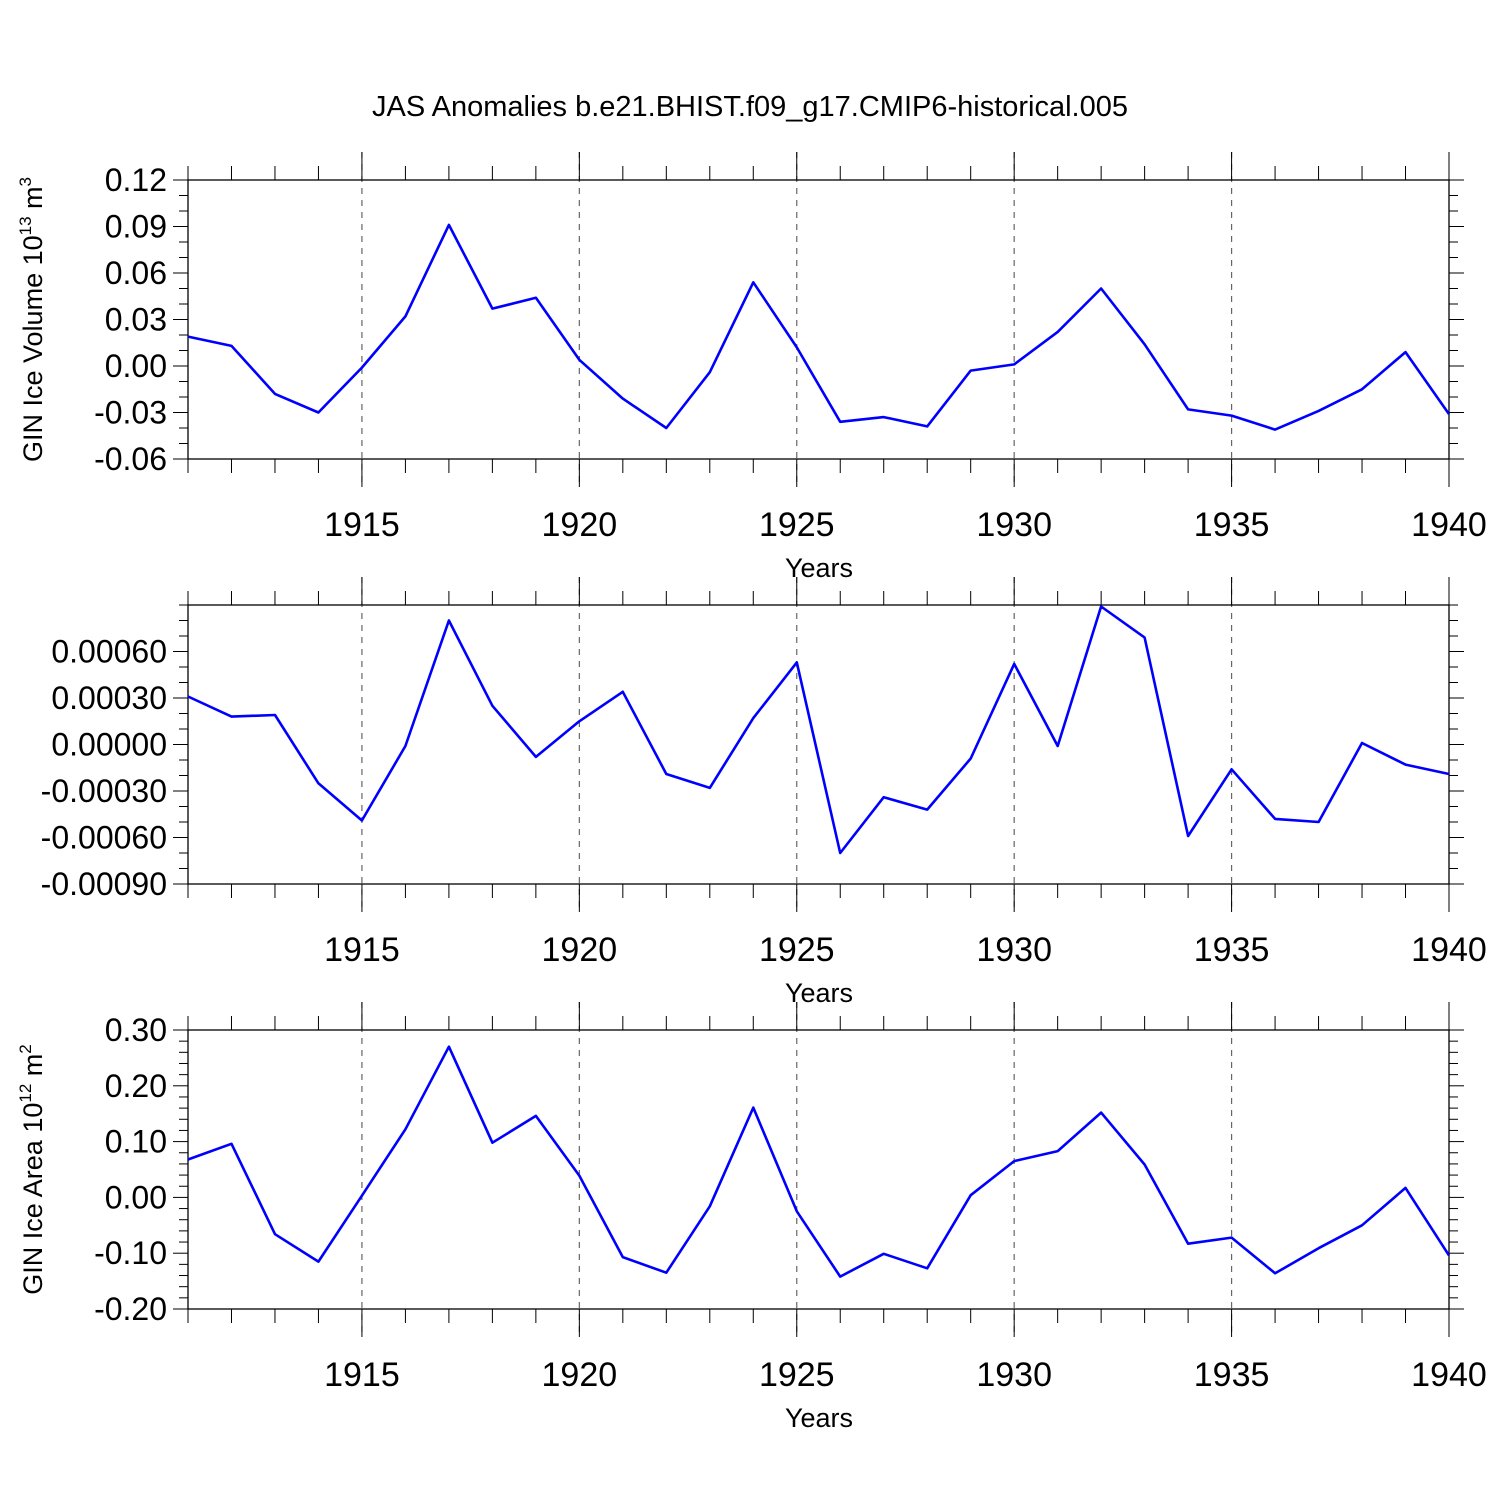 The width and height of the screenshot is (1500, 1500). I want to click on y-tick-label: -0.00090, so click(104, 884).